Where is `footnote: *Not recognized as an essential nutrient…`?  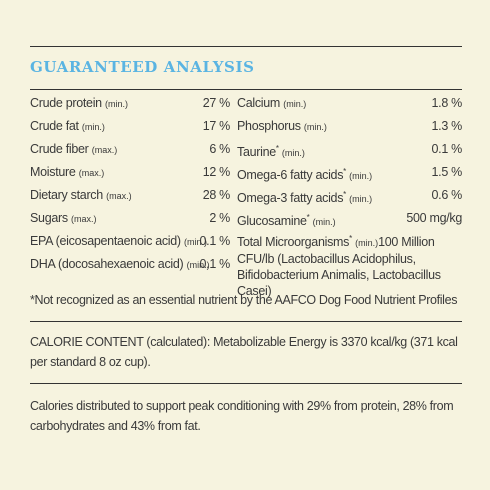 footnote: *Not recognized as an essential nutrient… is located at coordinates (244, 300).